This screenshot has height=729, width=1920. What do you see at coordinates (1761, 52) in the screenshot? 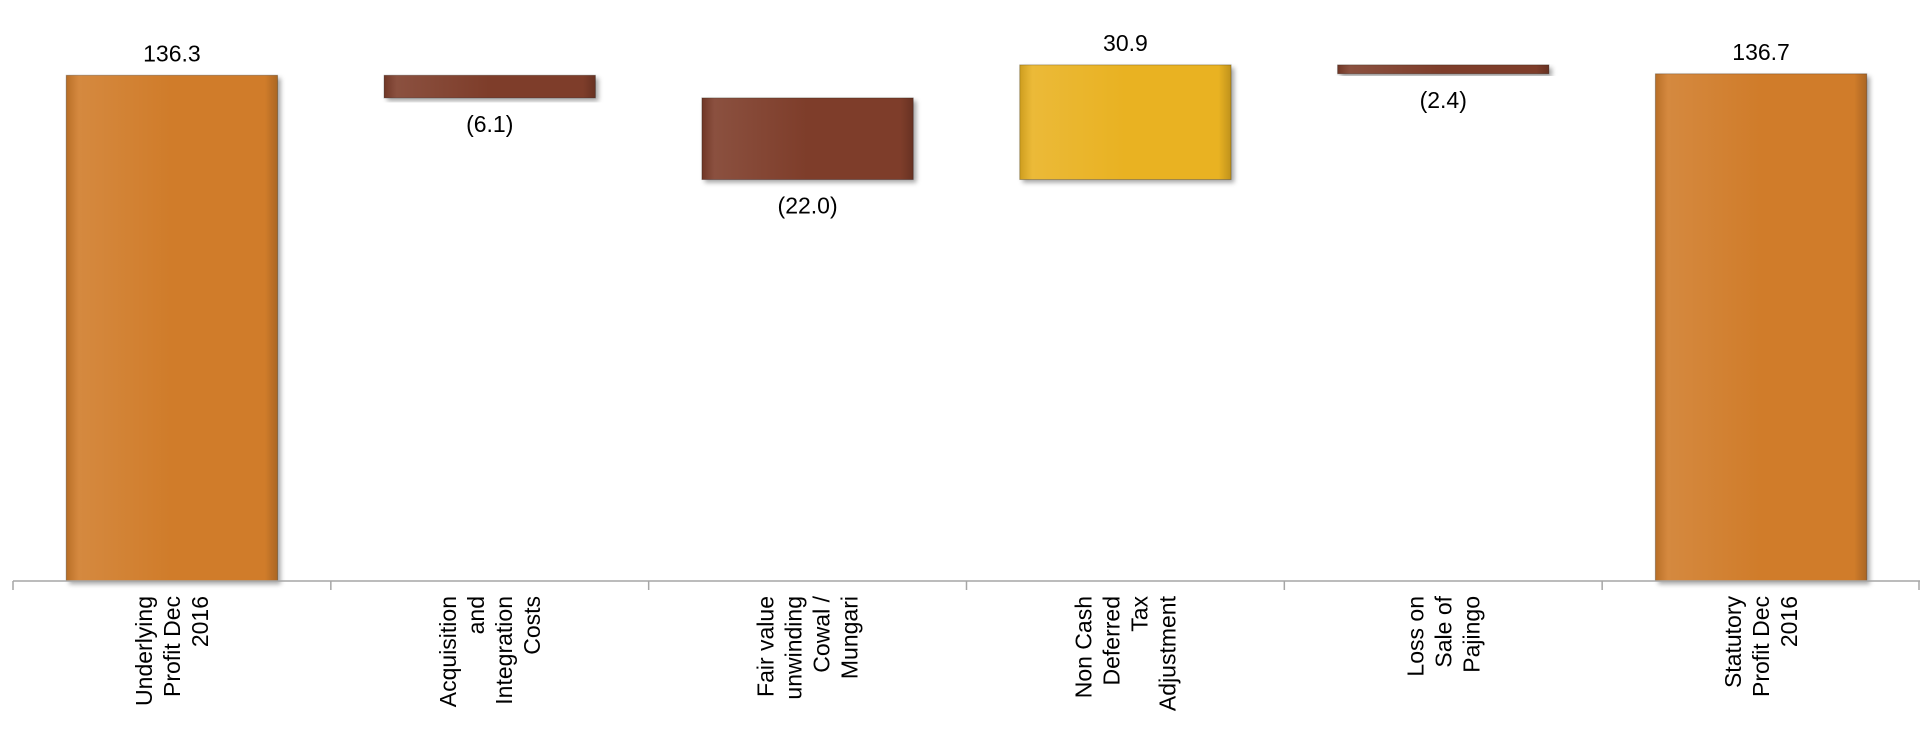
I see `data-label-6: 136.7` at bounding box center [1761, 52].